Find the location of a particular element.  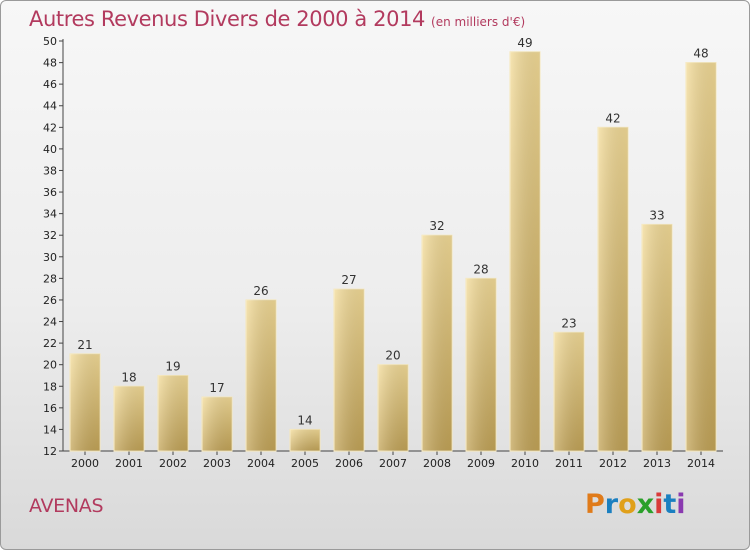

x-tick-label: 2012 is located at coordinates (613, 463).